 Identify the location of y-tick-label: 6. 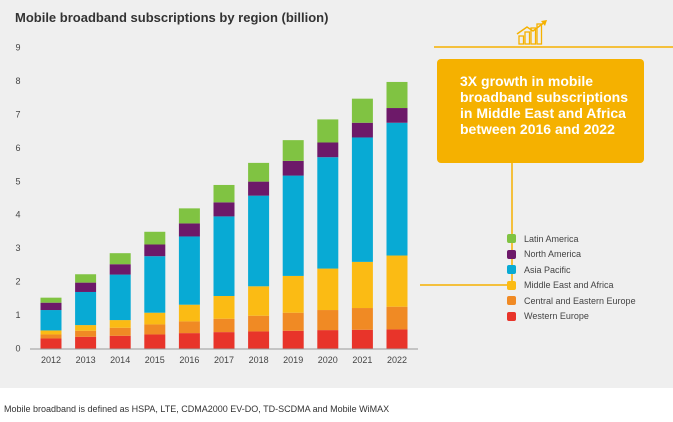
(17, 148).